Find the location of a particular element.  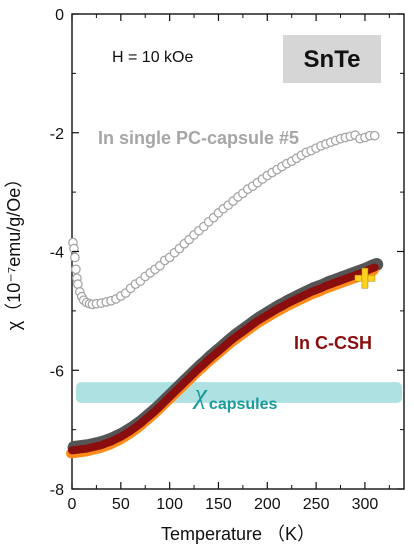

capsules-subscript: capsules is located at coordinates (243, 404).